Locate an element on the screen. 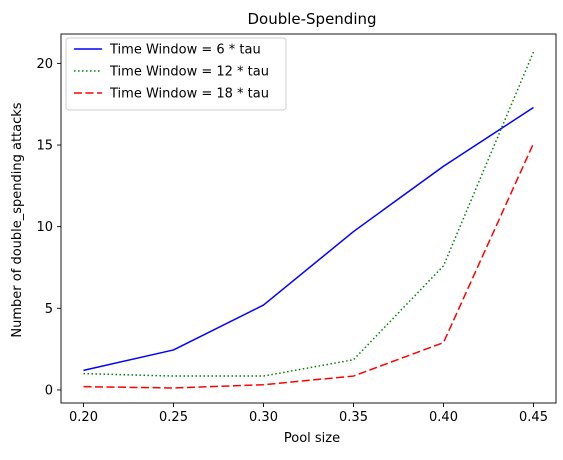  y-tick-label: 5 is located at coordinates (49, 309).